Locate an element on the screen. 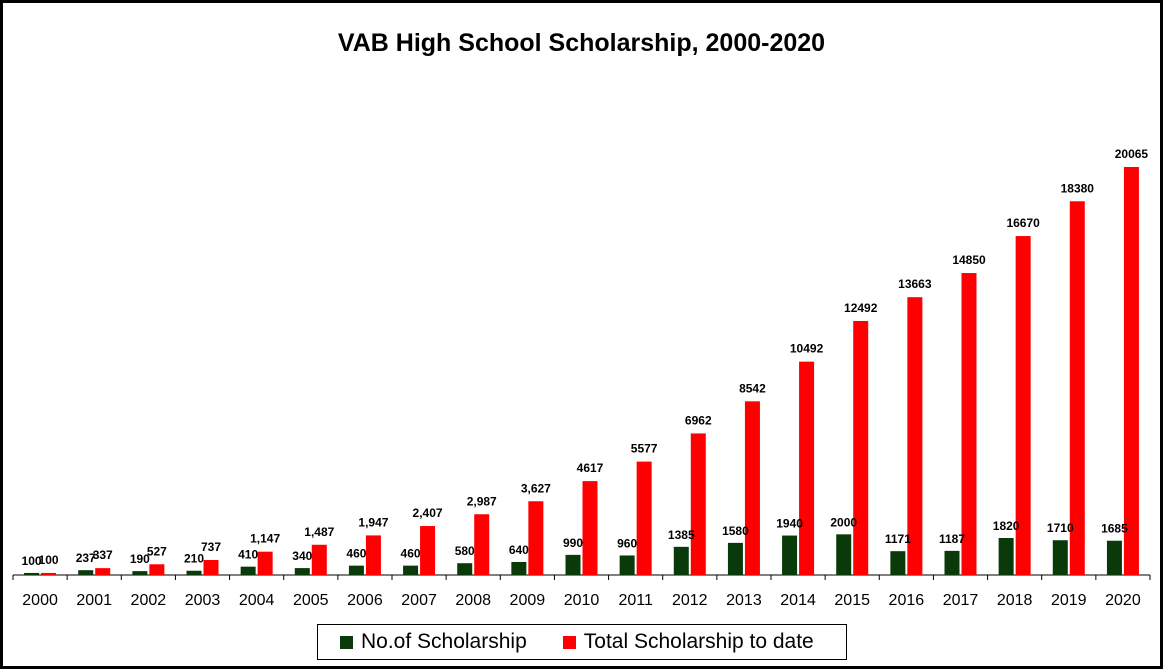  data-label-no-of-scholarship: 190 is located at coordinates (140, 559).